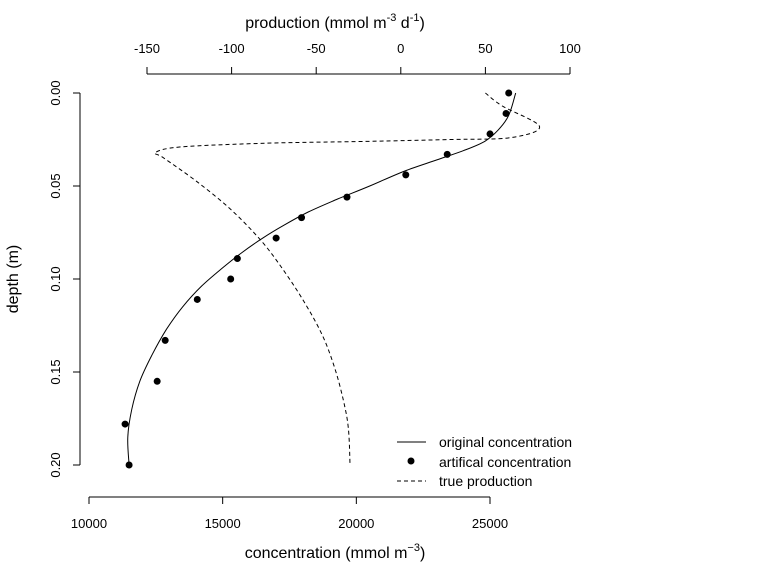 The height and width of the screenshot is (576, 768). Describe the element at coordinates (55, 92) in the screenshot. I see `y-tick-label: 0.00` at that location.